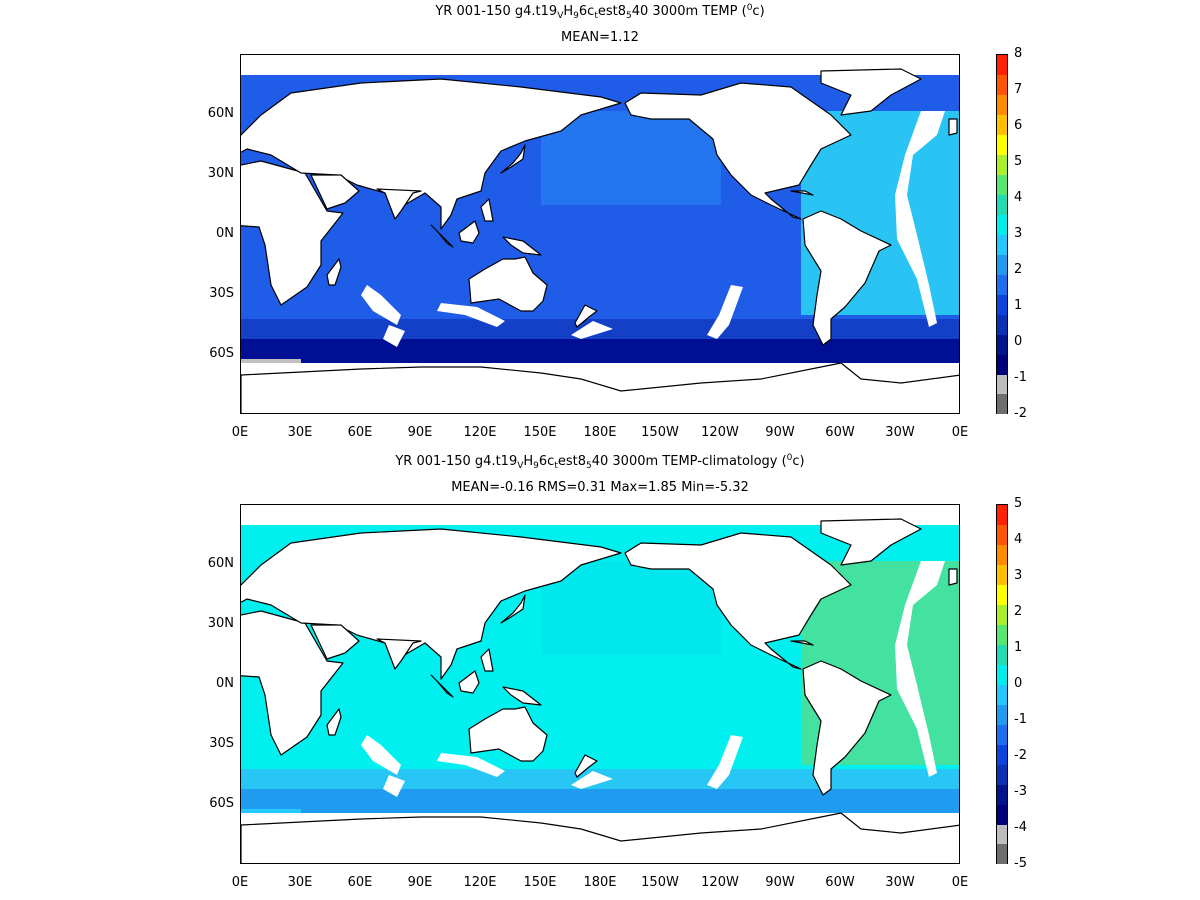  Describe the element at coordinates (660, 432) in the screenshot. I see `longitude-label: 150W` at that location.